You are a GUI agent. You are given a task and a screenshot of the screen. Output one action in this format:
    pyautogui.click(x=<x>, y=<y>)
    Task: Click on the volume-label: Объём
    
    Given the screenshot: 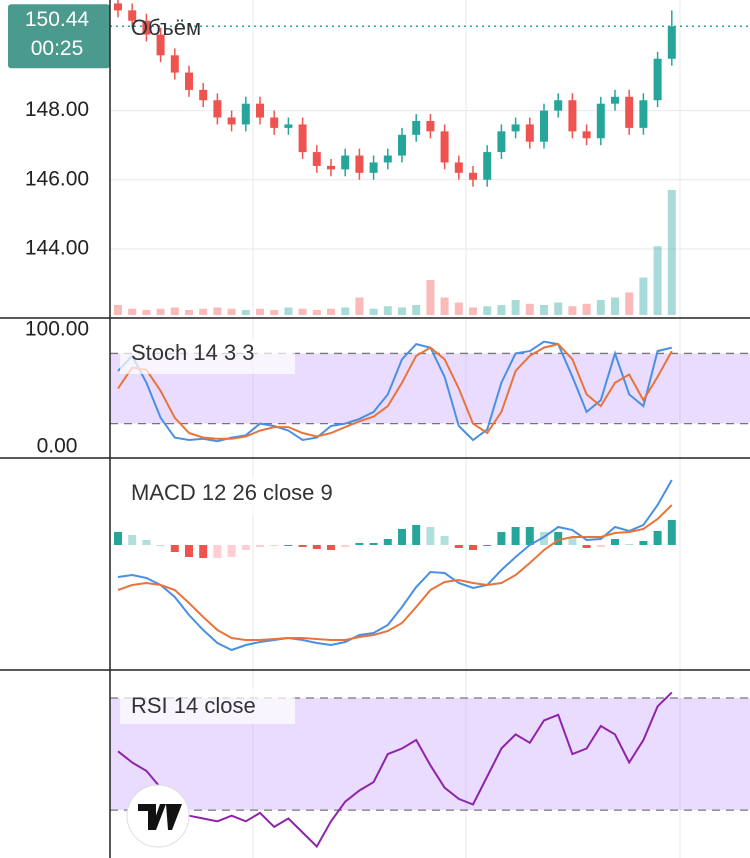 What is the action you would take?
    pyautogui.click(x=166, y=27)
    